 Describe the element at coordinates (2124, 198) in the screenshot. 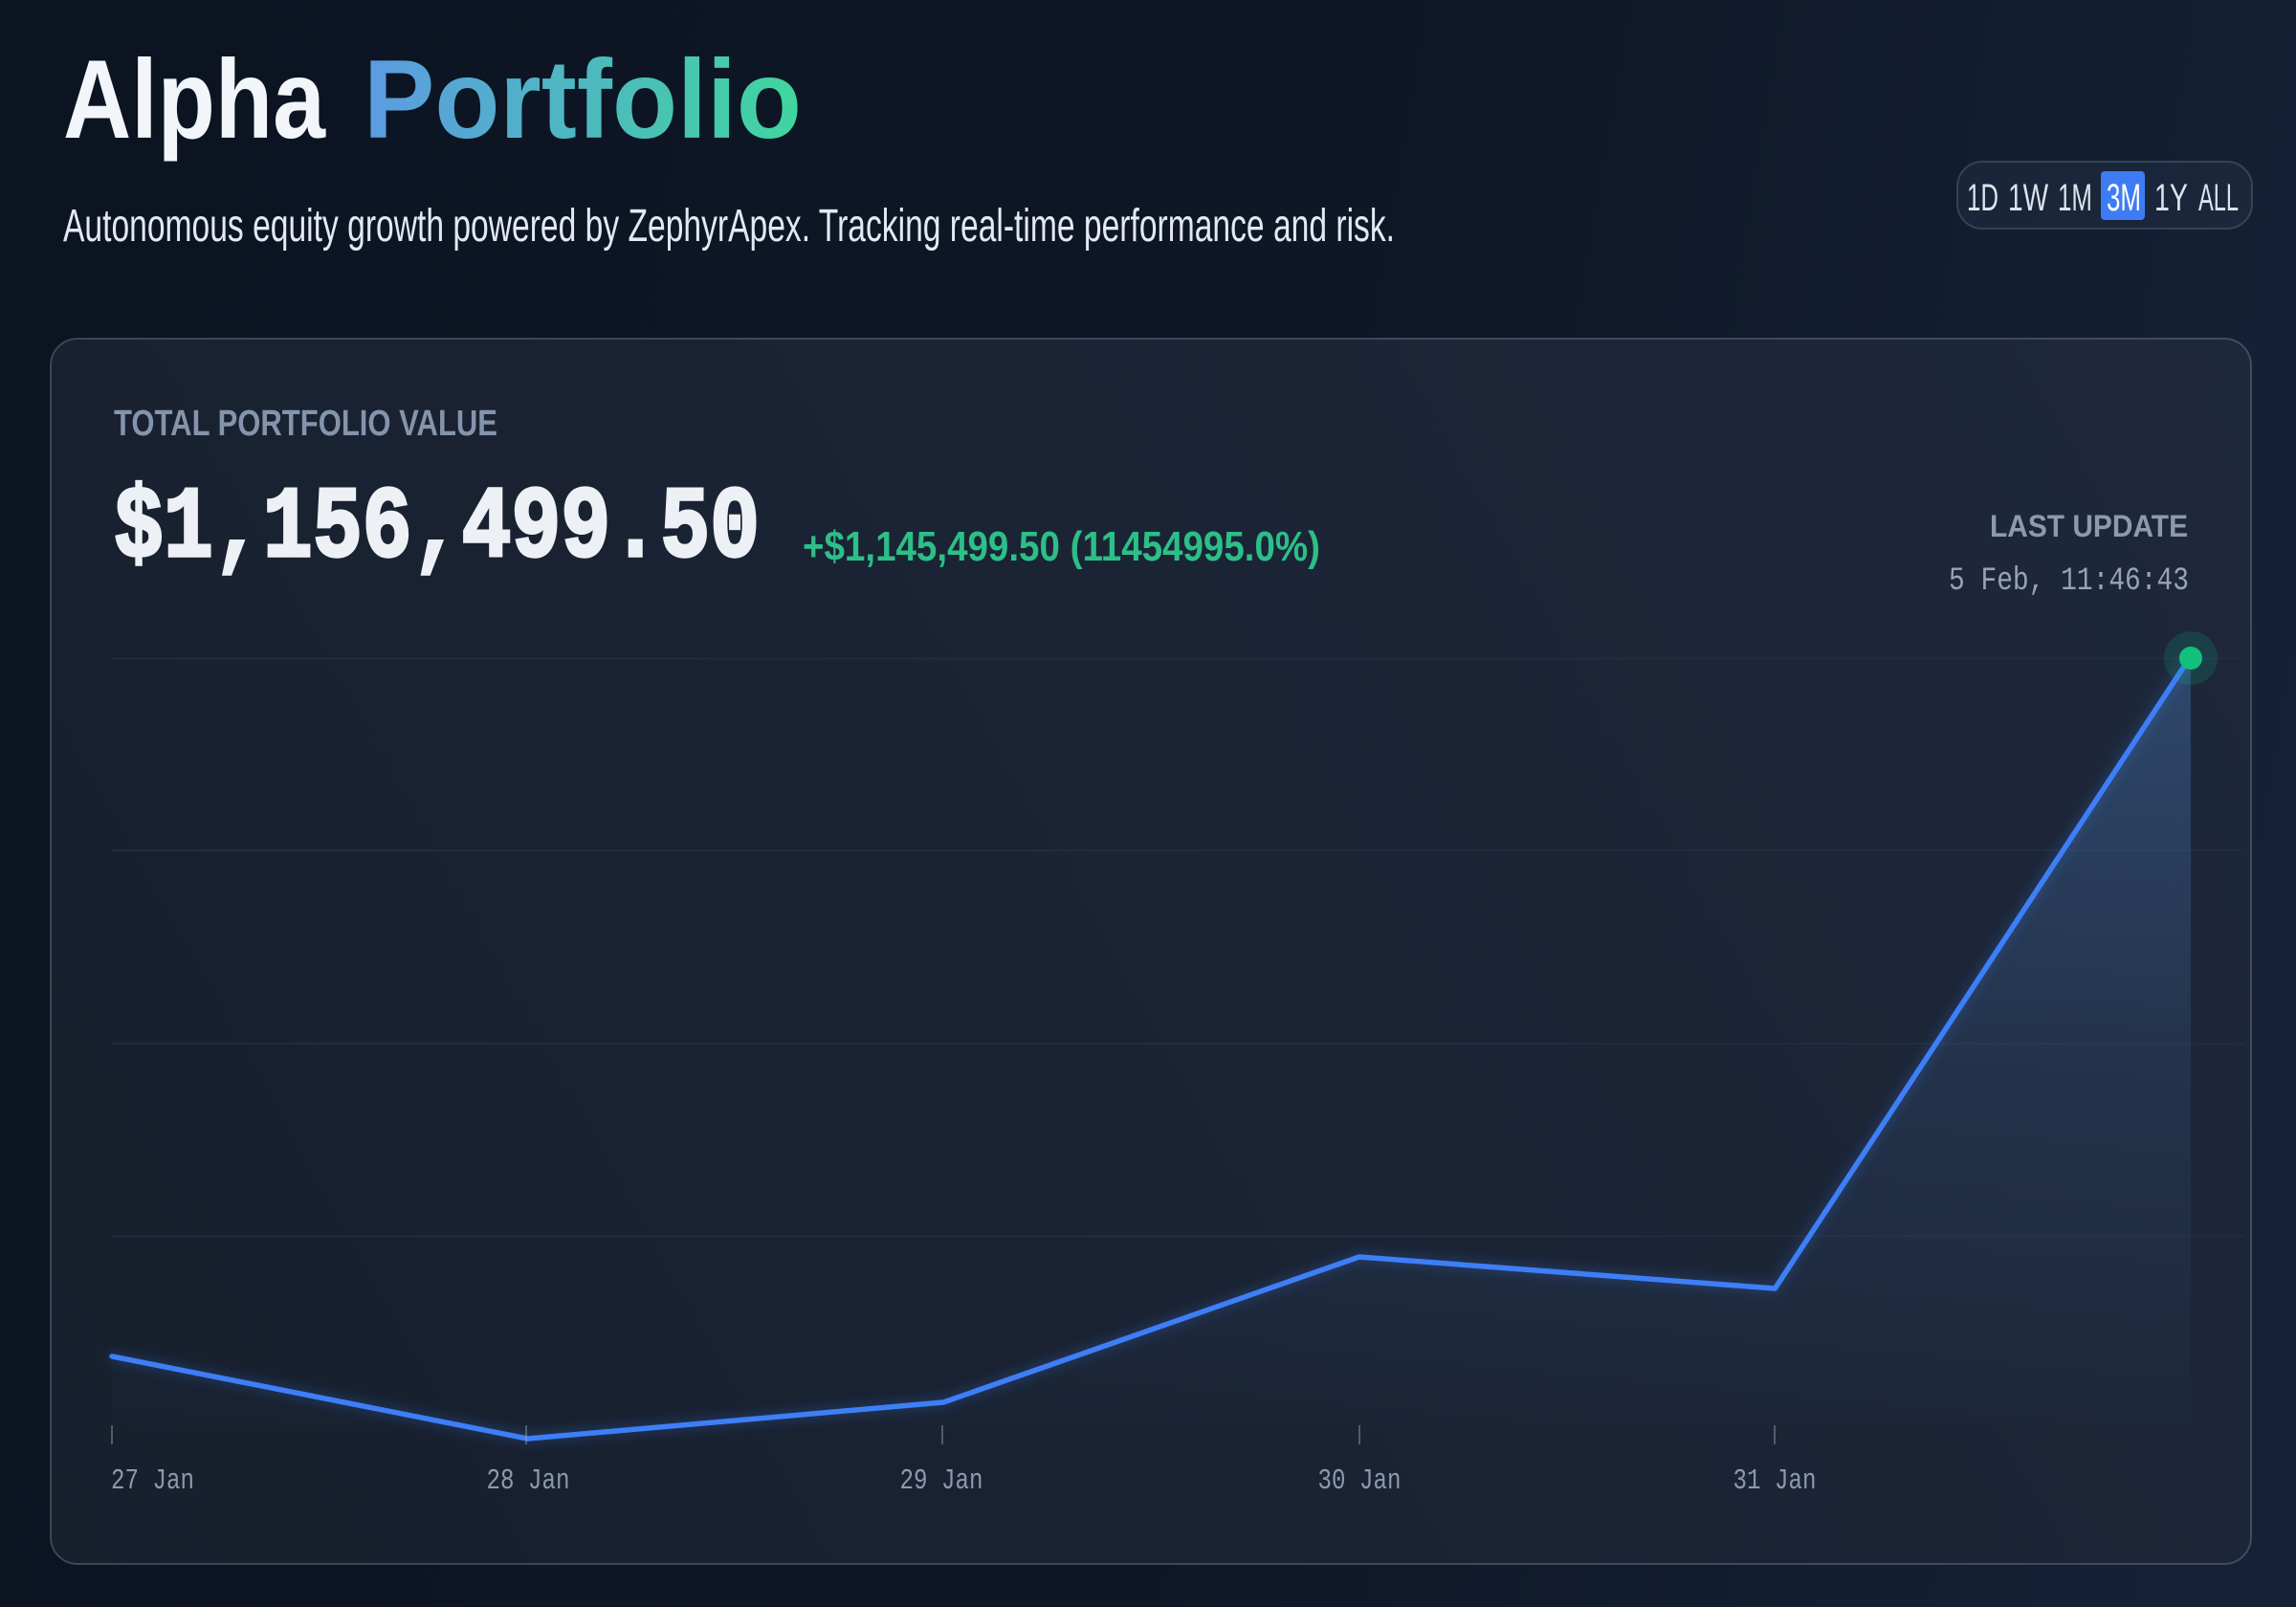

I see `svg-text: 3M` at that location.